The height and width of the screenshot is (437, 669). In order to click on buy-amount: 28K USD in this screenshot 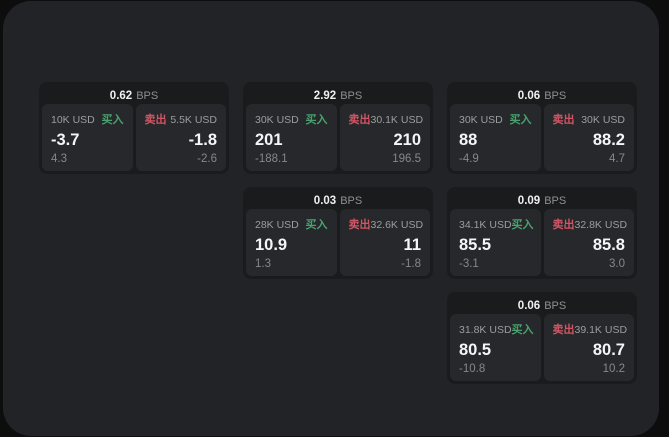, I will do `click(277, 225)`.